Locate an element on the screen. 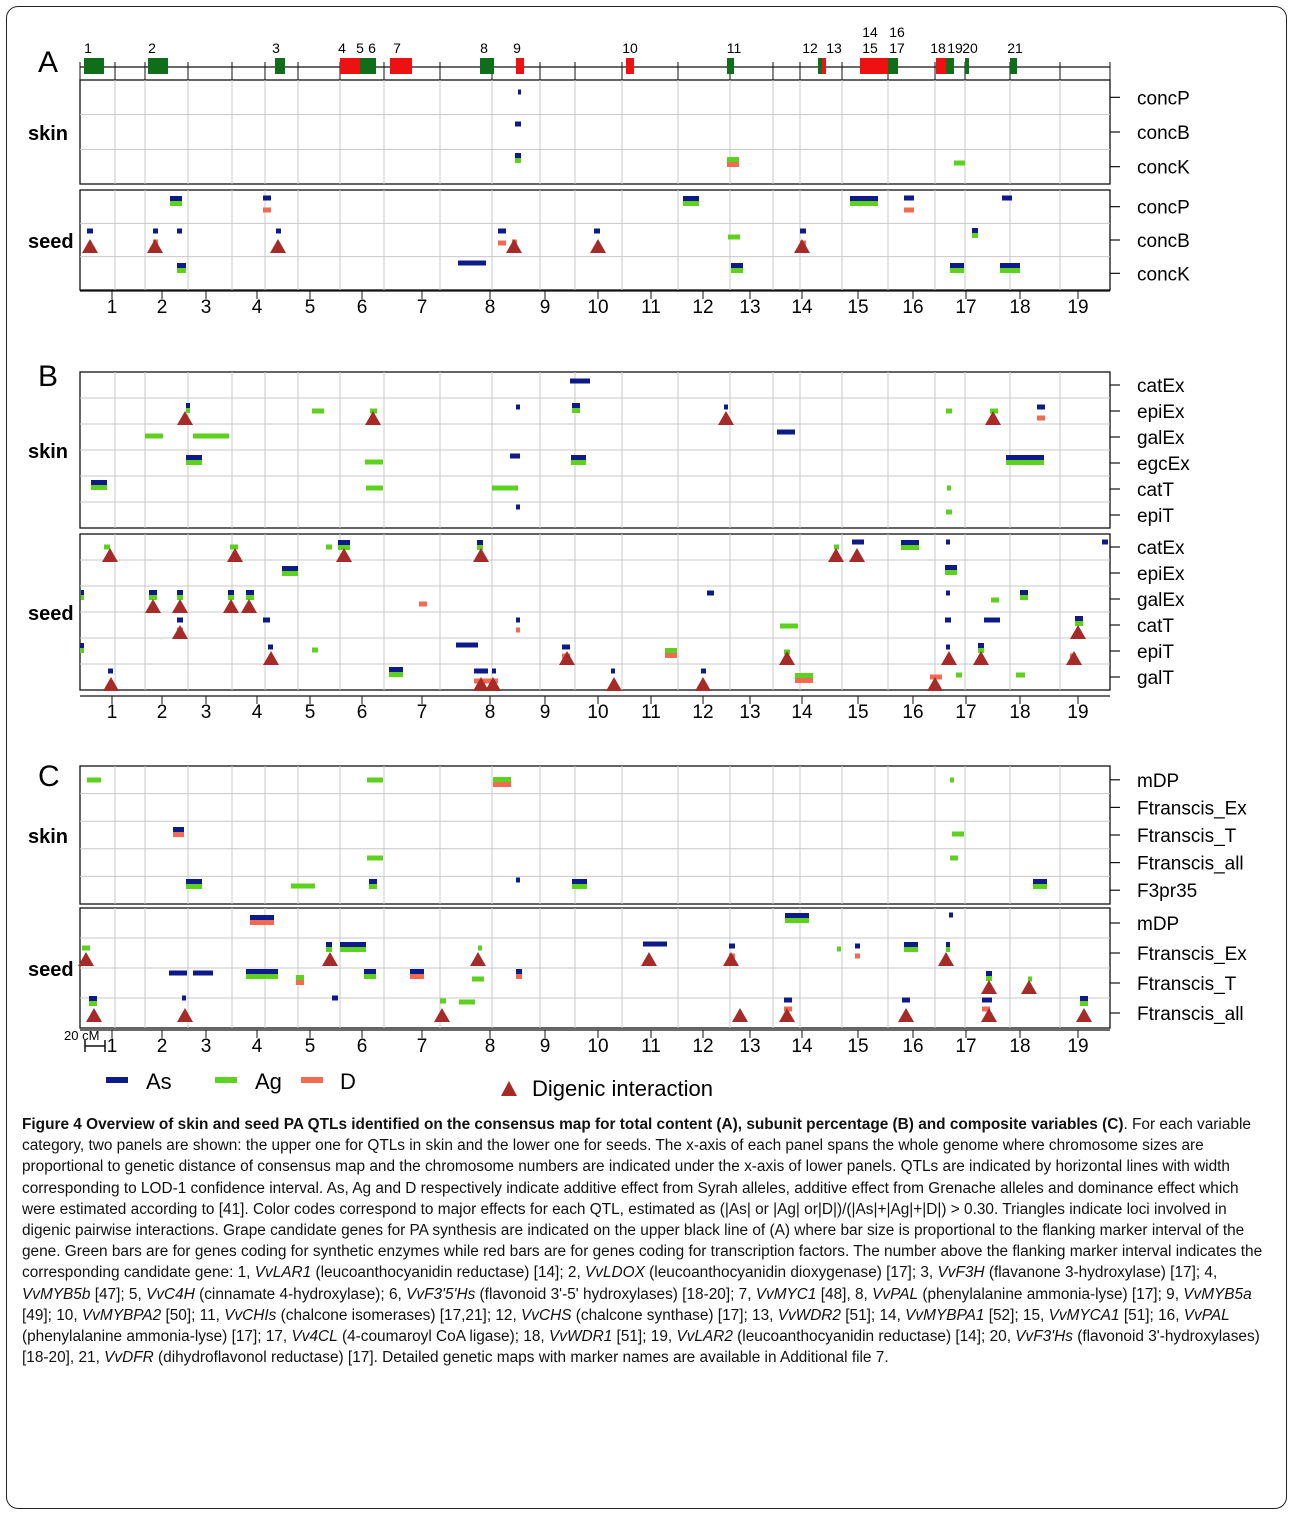 The image size is (1293, 1515). legend-d-swatch is located at coordinates (312, 1080).